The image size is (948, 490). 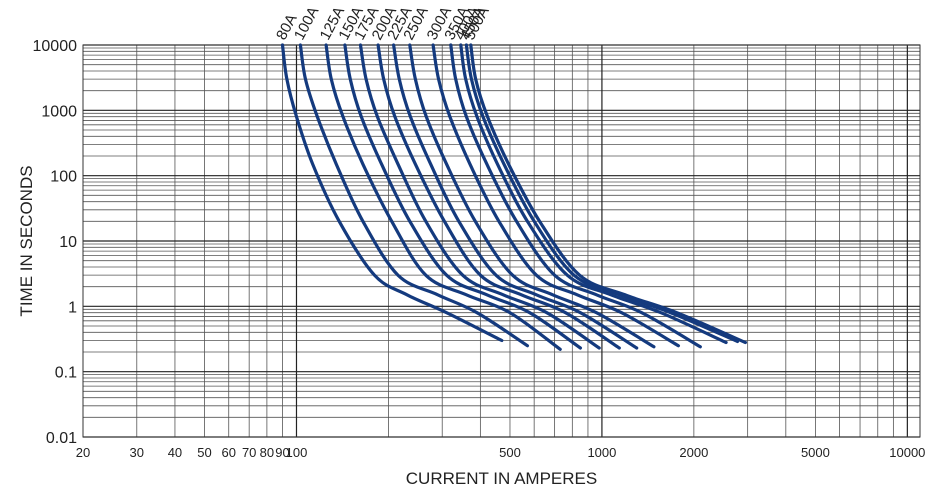 What do you see at coordinates (282, 452) in the screenshot?
I see `x-tick-label: 90` at bounding box center [282, 452].